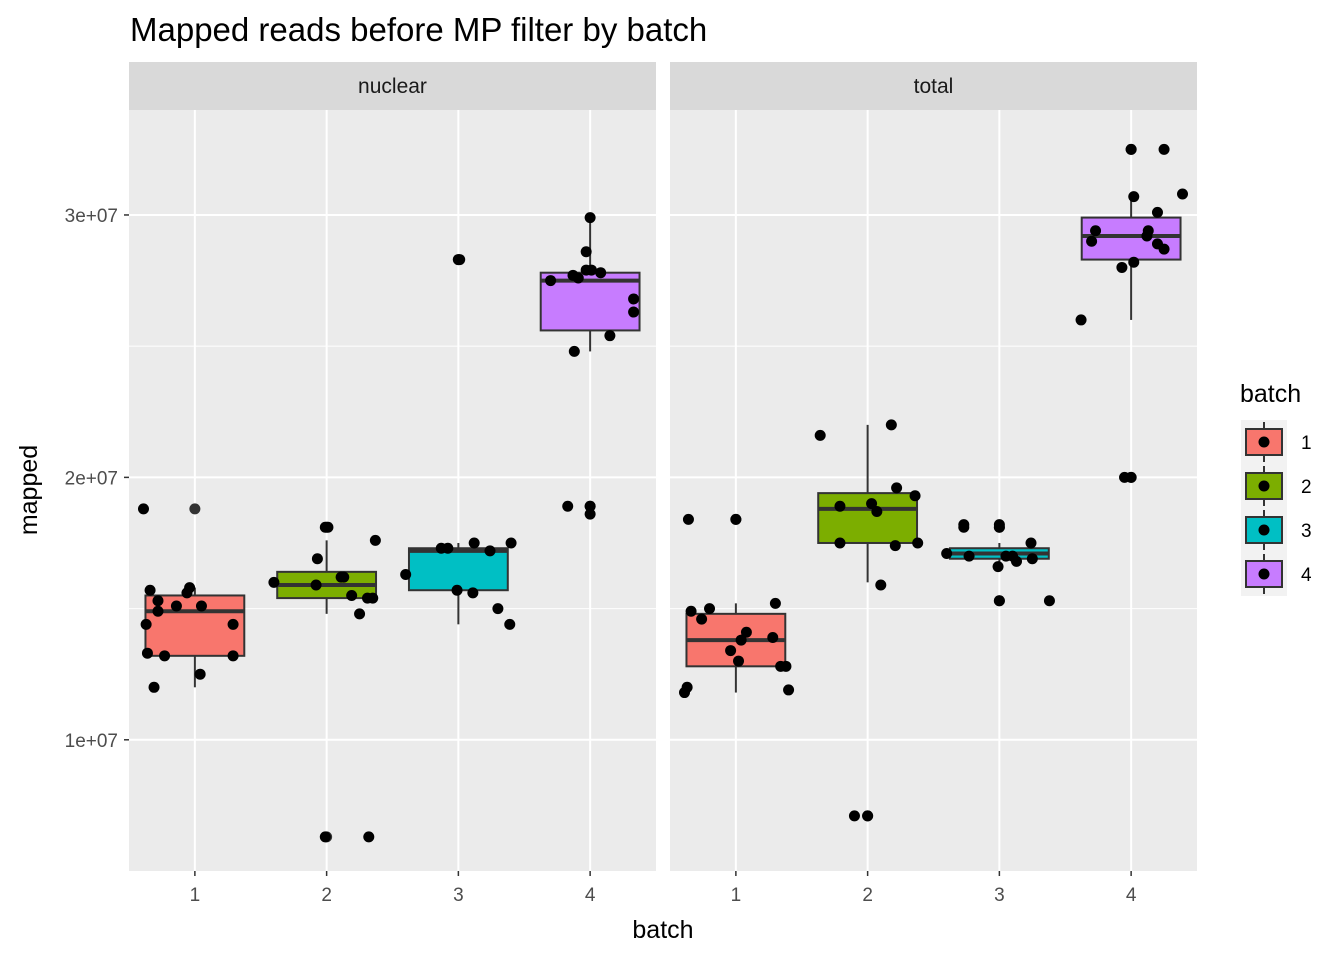  What do you see at coordinates (91, 741) in the screenshot?
I see `y-tick-label: 1e+07` at bounding box center [91, 741].